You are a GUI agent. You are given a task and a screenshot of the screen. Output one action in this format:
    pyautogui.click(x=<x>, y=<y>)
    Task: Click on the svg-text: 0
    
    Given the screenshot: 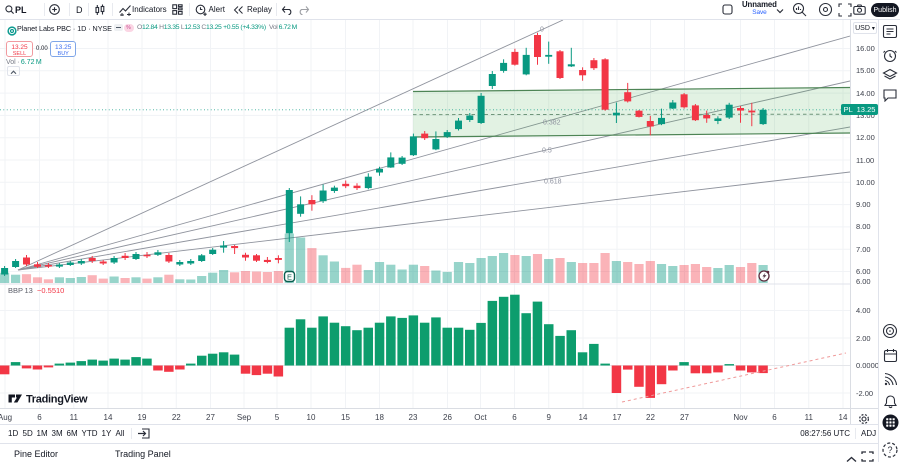 What is the action you would take?
    pyautogui.click(x=542, y=30)
    